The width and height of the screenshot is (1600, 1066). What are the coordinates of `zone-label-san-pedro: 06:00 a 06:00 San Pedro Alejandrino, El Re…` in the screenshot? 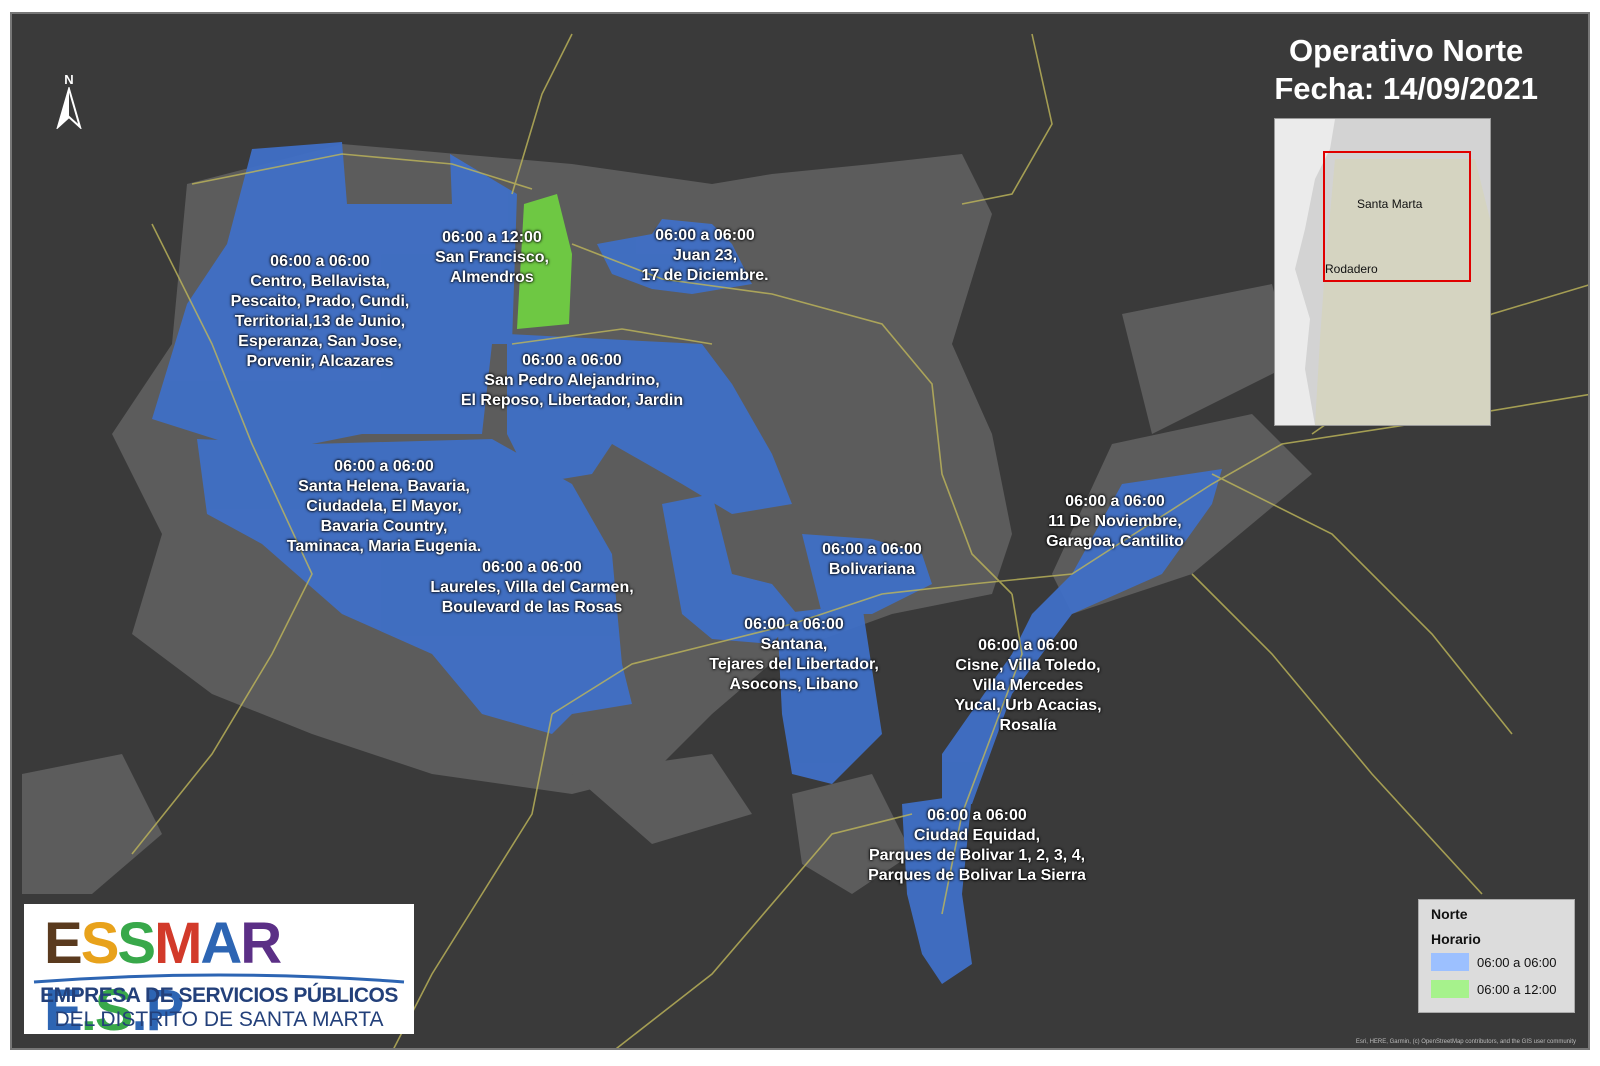 It's located at (572, 380).